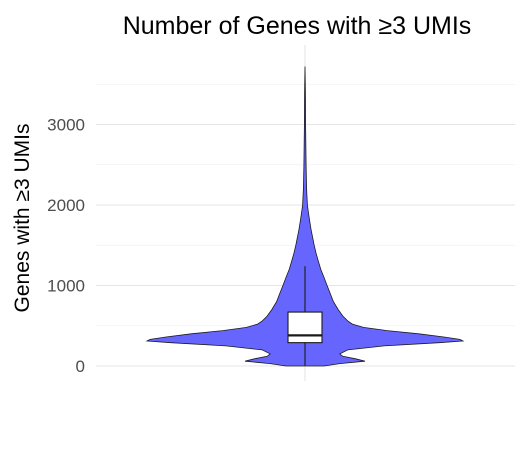 This screenshot has width=528, height=451. I want to click on boxplot-layer, so click(305, 316).